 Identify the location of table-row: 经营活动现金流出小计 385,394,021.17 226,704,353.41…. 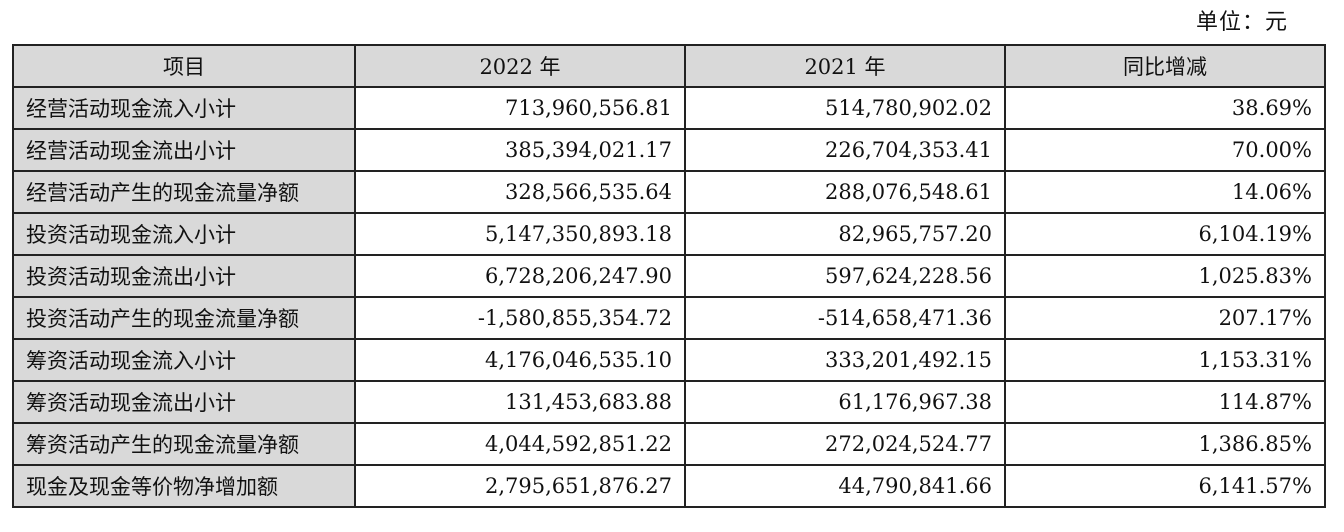
(669, 150).